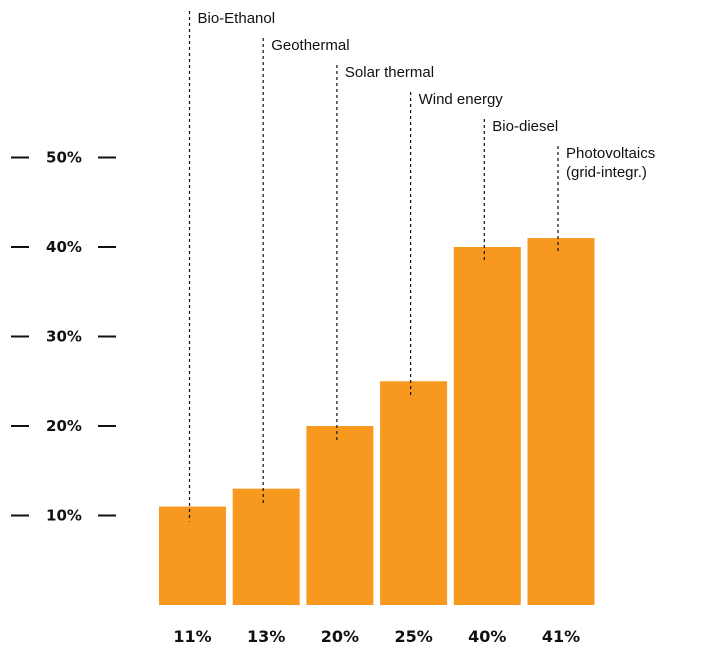 The width and height of the screenshot is (701, 646). Describe the element at coordinates (610, 163) in the screenshot. I see `category-label: Photovoltaics (grid-integr.)` at that location.